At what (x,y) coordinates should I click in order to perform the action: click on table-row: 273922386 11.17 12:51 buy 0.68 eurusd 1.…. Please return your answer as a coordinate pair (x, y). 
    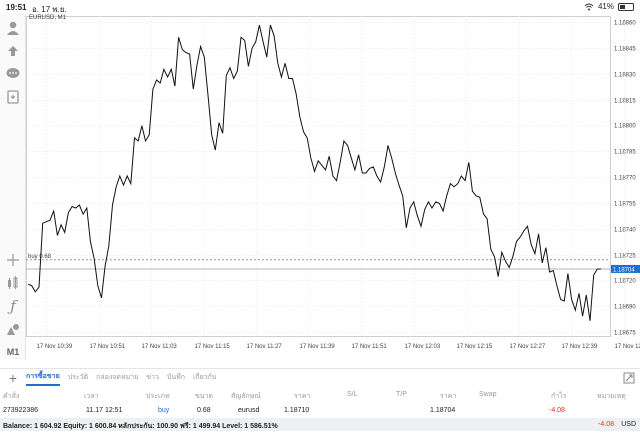
    Looking at the image, I should click on (320, 411).